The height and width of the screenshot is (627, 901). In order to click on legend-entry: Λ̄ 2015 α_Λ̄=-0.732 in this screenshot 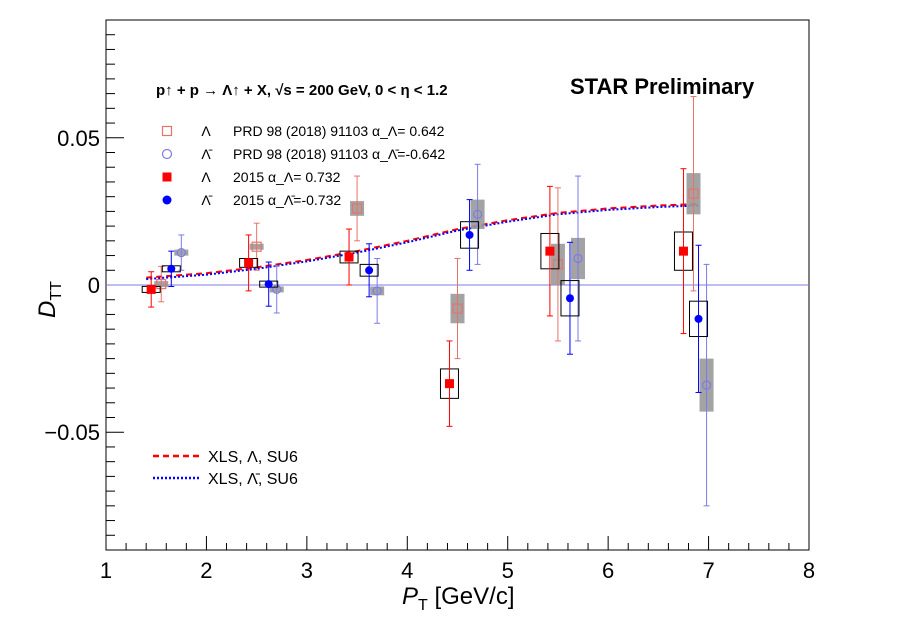, I will do `click(251, 200)`.